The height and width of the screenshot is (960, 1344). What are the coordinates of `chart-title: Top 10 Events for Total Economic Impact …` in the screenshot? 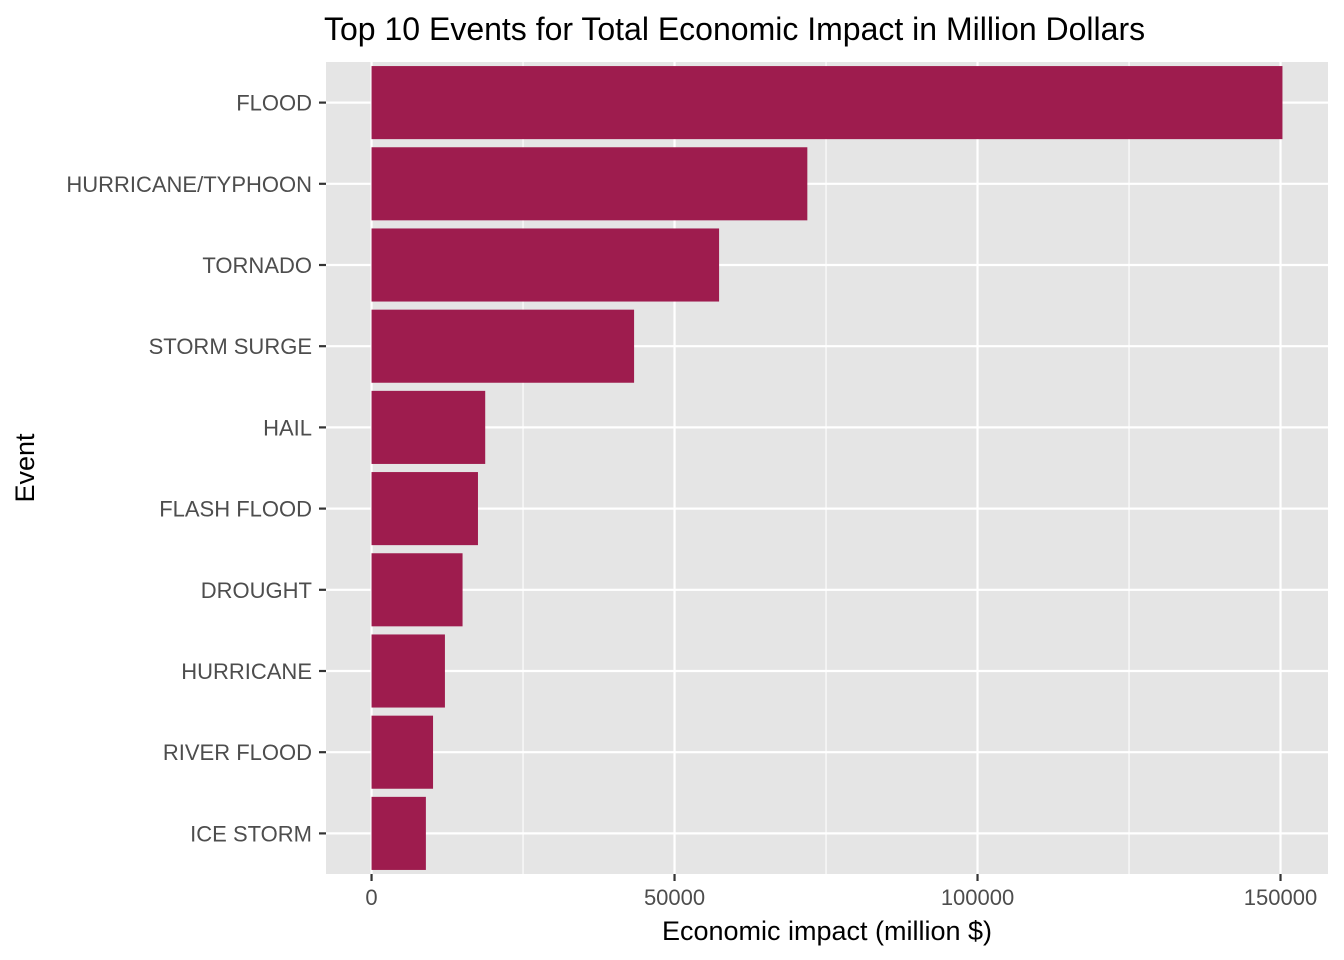 It's located at (734, 29).